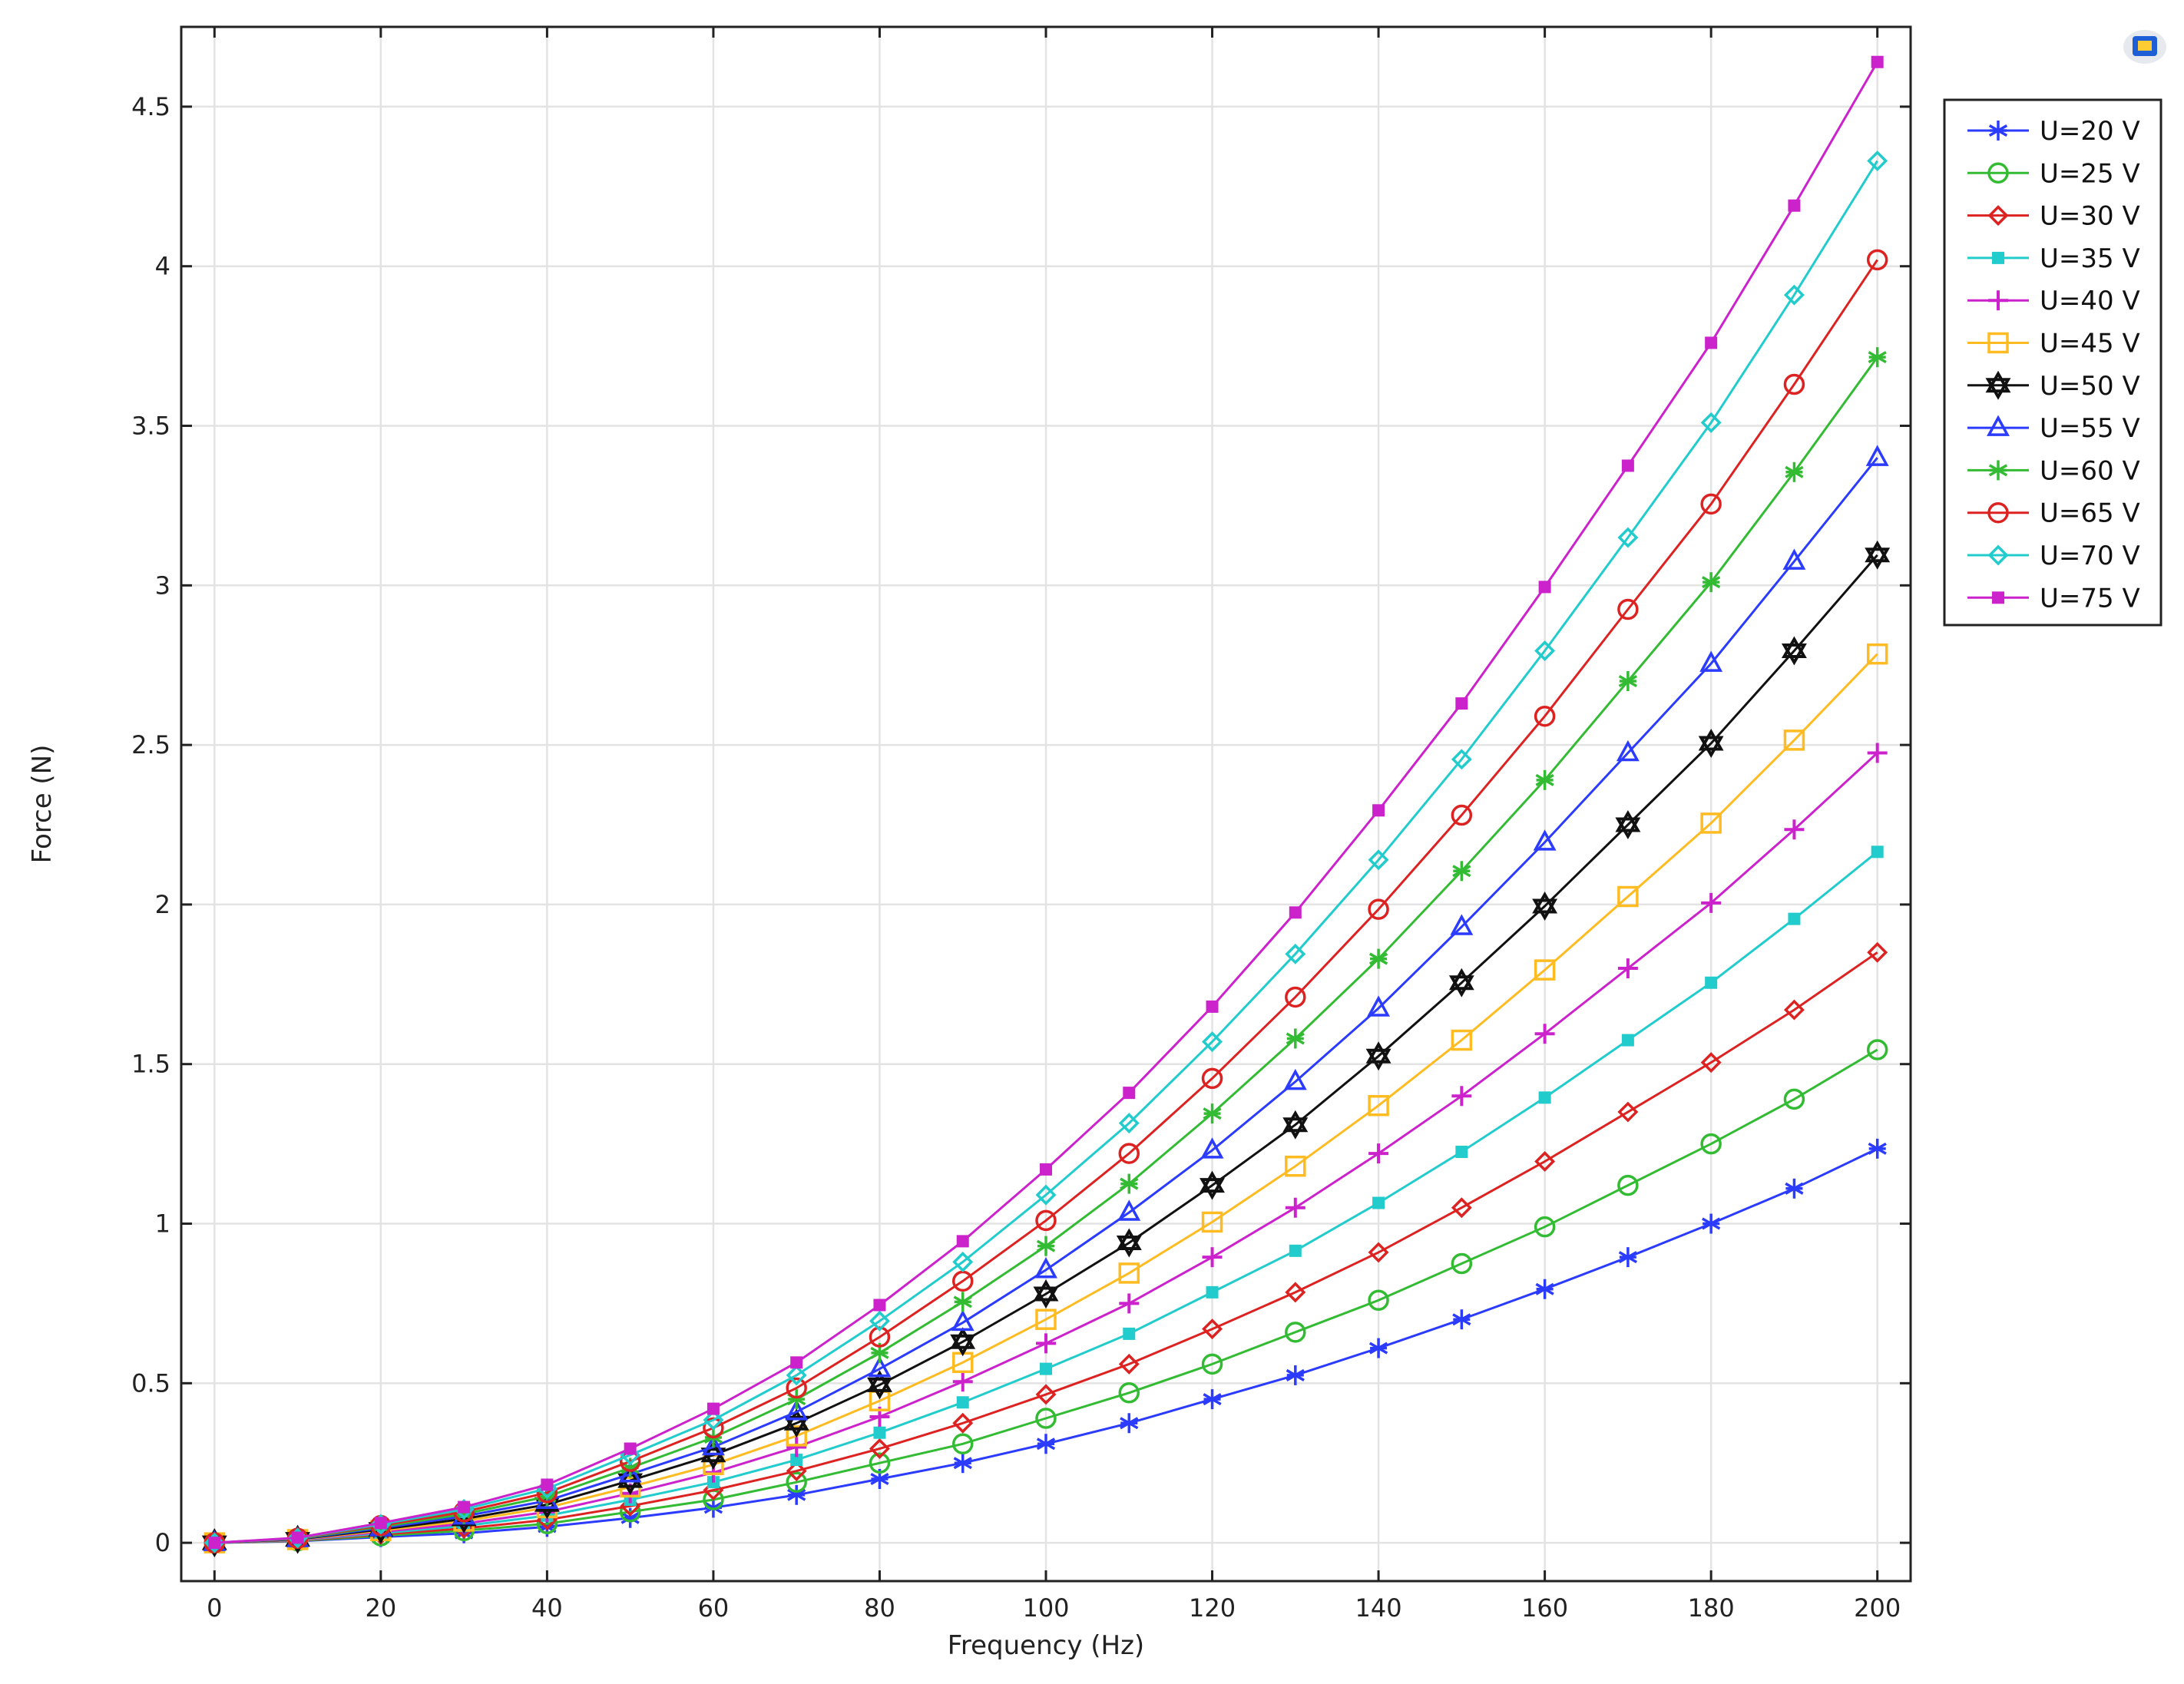 Image resolution: width=2184 pixels, height=1684 pixels. What do you see at coordinates (2090, 556) in the screenshot?
I see `legend-label: U=70 V` at bounding box center [2090, 556].